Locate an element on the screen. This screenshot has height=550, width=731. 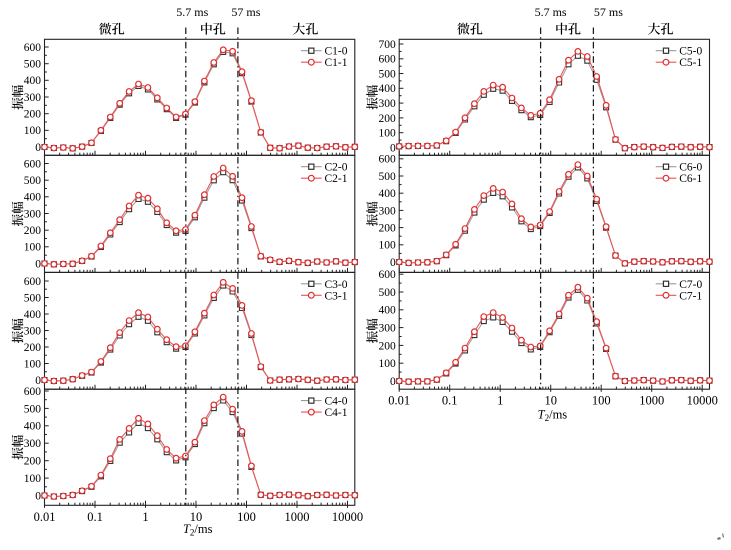
svg-text: C7-0 is located at coordinates (690, 285).